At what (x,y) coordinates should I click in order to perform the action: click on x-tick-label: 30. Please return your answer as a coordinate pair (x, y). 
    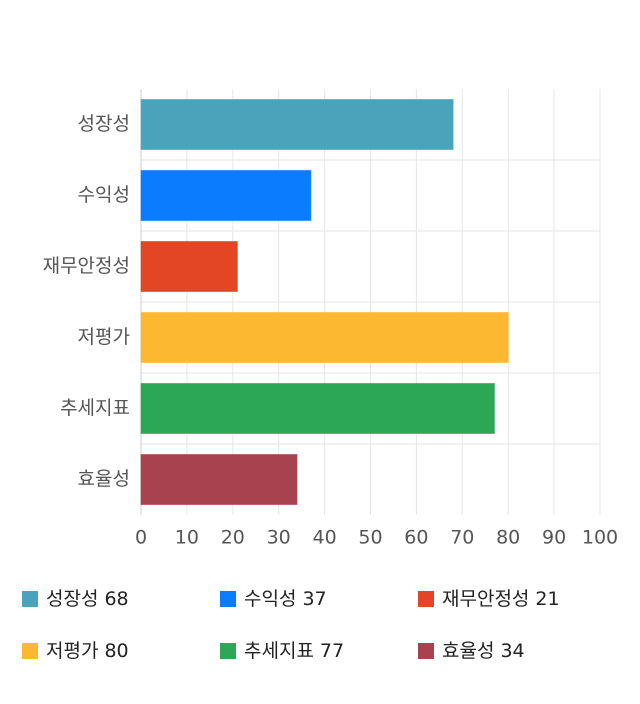
    Looking at the image, I should click on (279, 538).